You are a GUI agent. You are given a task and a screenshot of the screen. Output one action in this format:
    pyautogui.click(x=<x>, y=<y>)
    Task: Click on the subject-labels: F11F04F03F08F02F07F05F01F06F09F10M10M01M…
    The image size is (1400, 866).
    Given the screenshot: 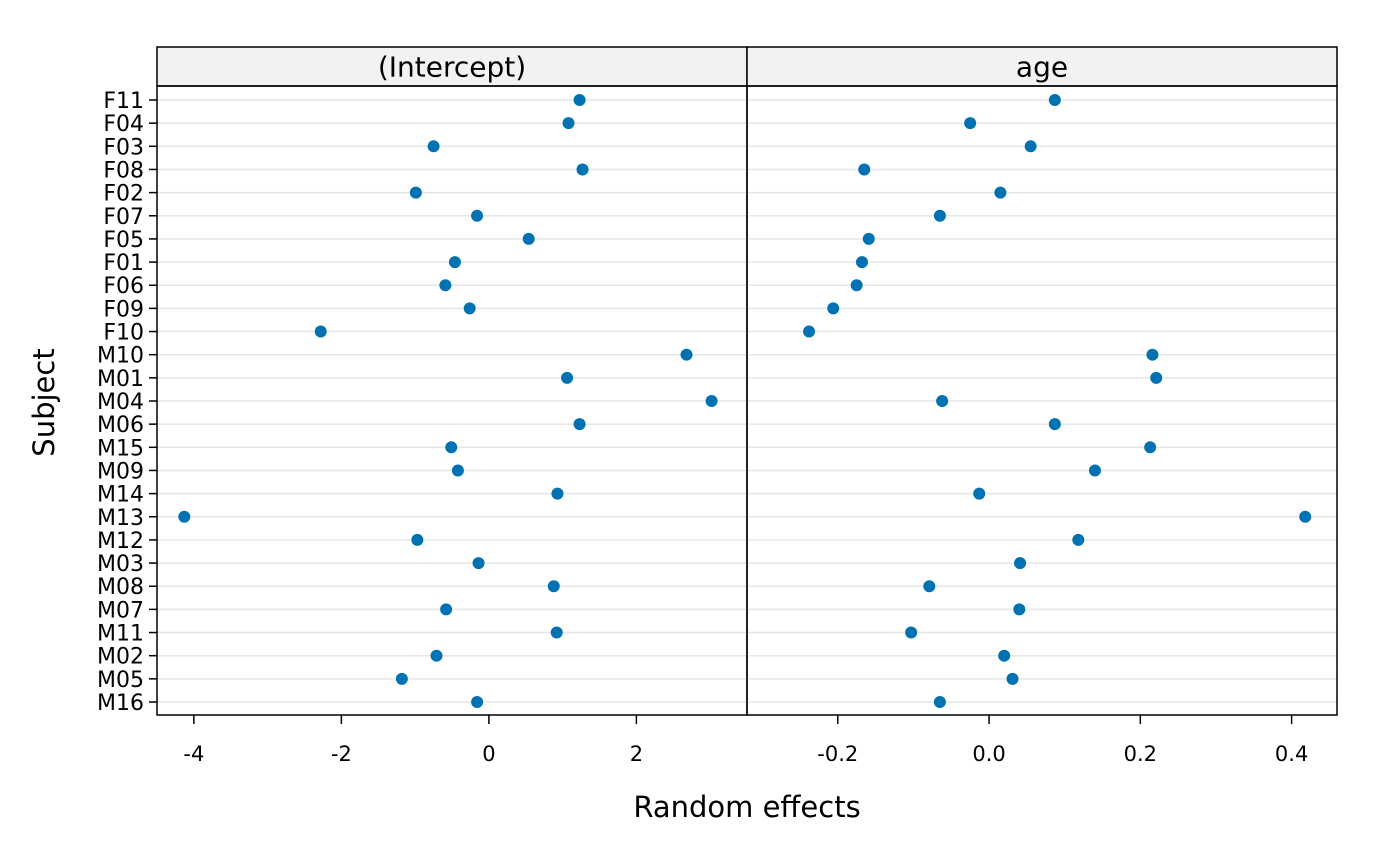 What is the action you would take?
    pyautogui.click(x=127, y=402)
    